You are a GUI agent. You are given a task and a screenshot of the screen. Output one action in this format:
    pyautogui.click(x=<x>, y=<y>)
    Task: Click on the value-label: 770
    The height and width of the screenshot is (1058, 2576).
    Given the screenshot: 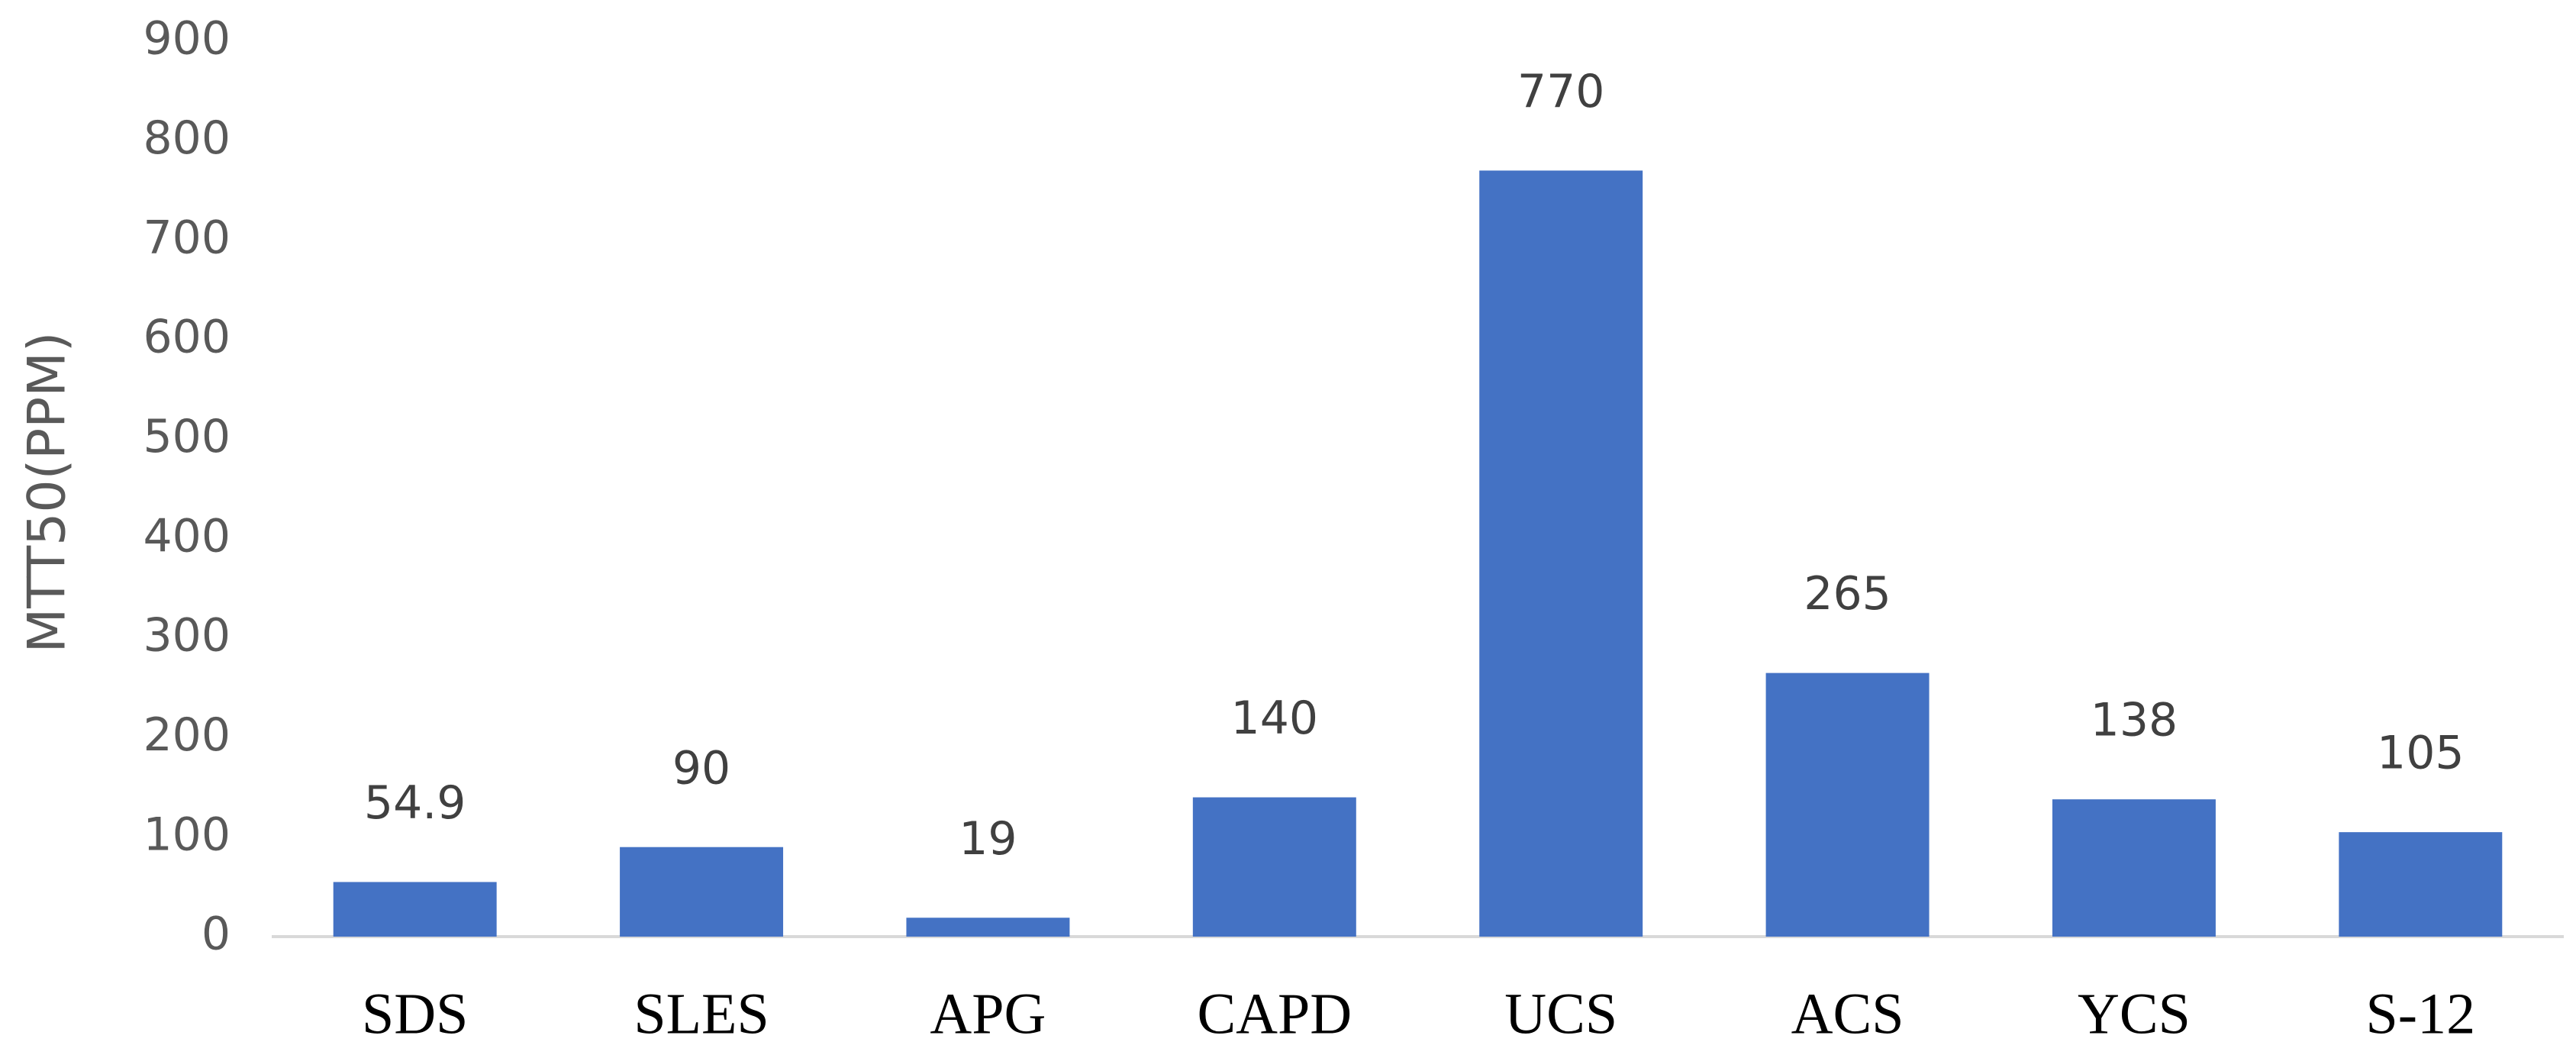 What is the action you would take?
    pyautogui.click(x=1561, y=91)
    